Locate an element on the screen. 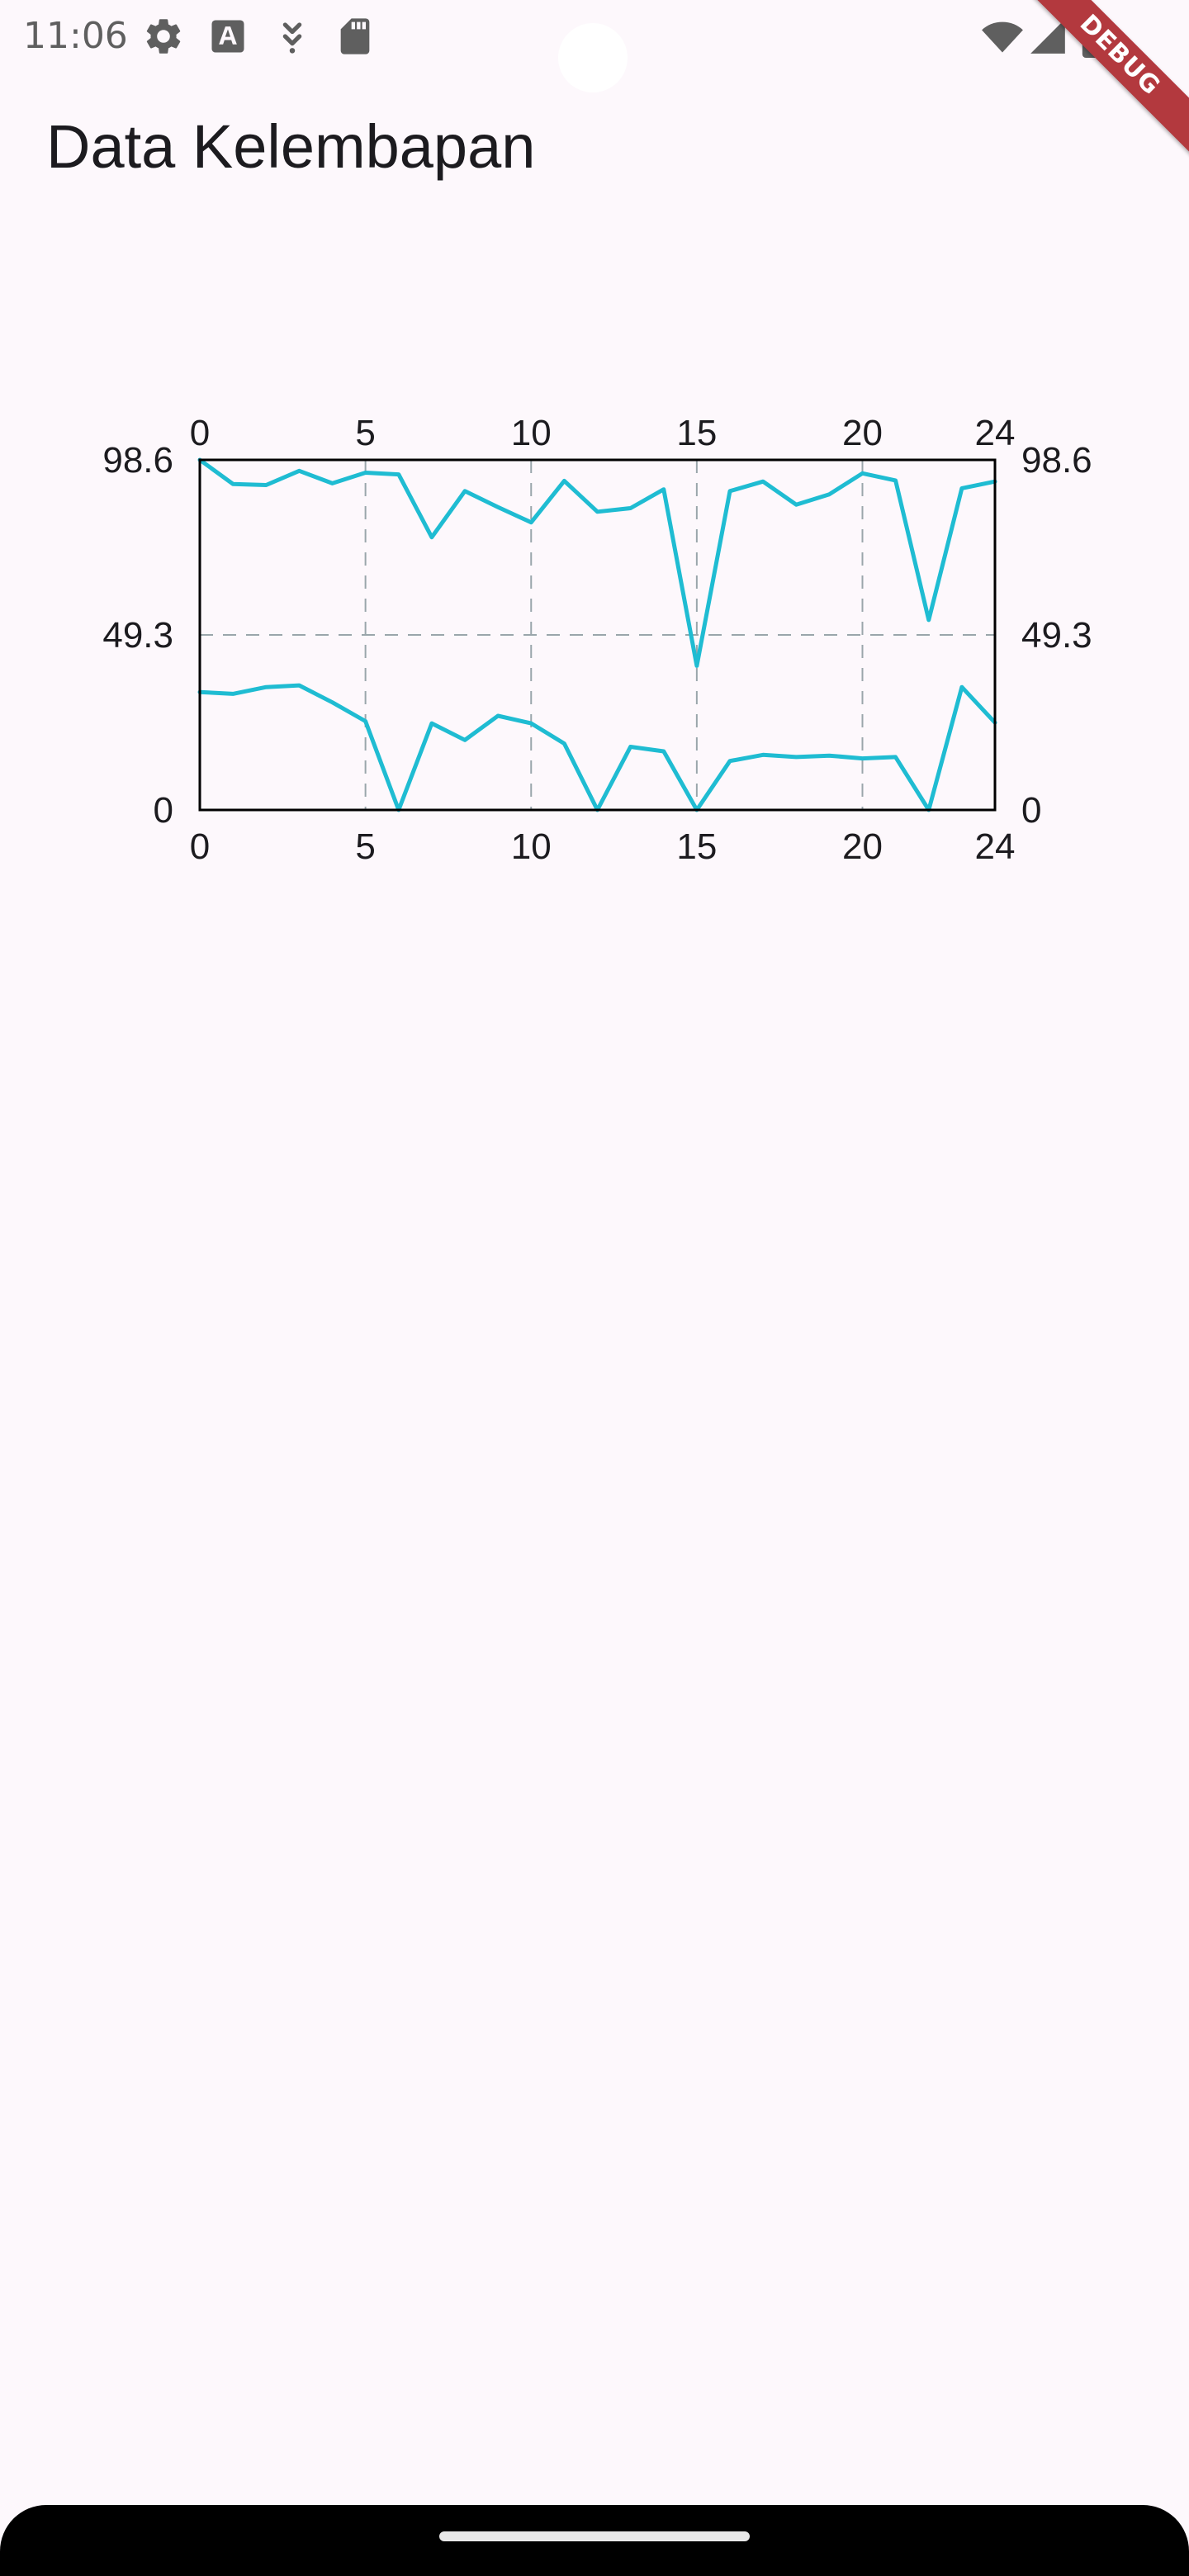 This screenshot has height=2576, width=1189. app-bar: Data Kelembapan is located at coordinates (594, 147).